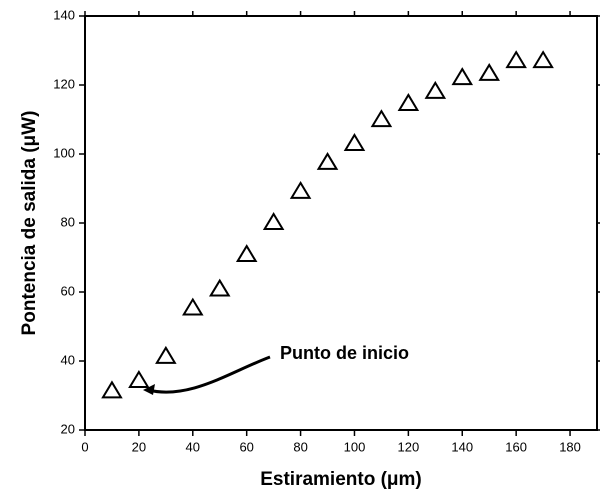  I want to click on x-tick-label: 100, so click(355, 446).